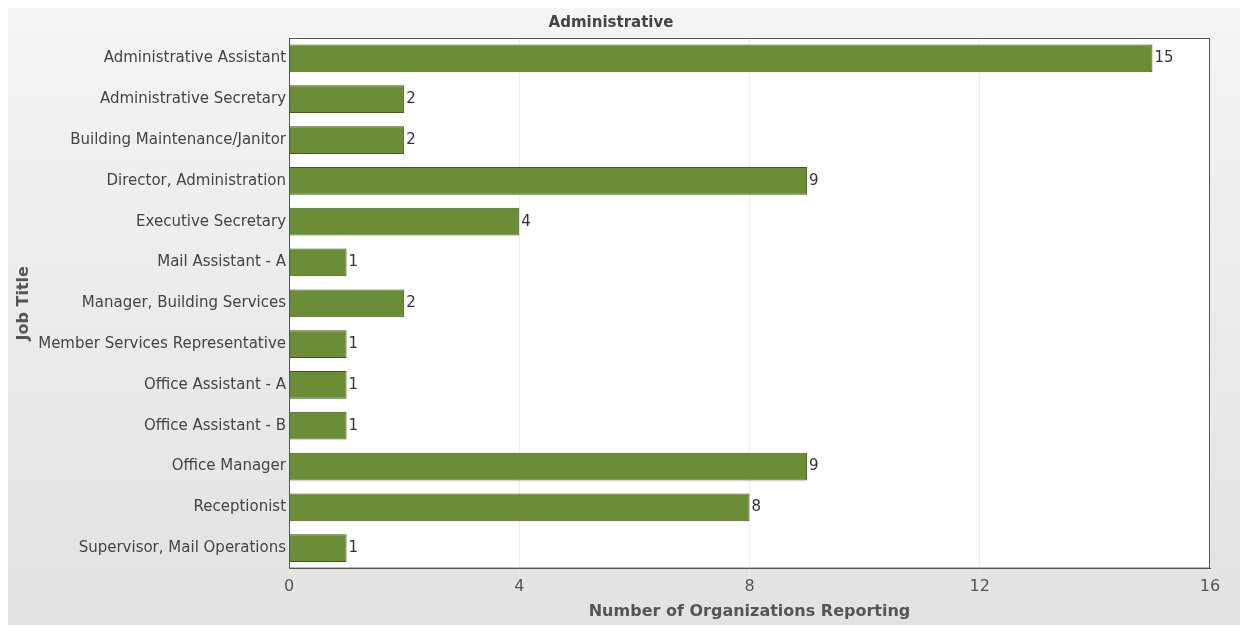 This screenshot has height=633, width=1248. Describe the element at coordinates (519, 586) in the screenshot. I see `x-tick-label: 4` at that location.